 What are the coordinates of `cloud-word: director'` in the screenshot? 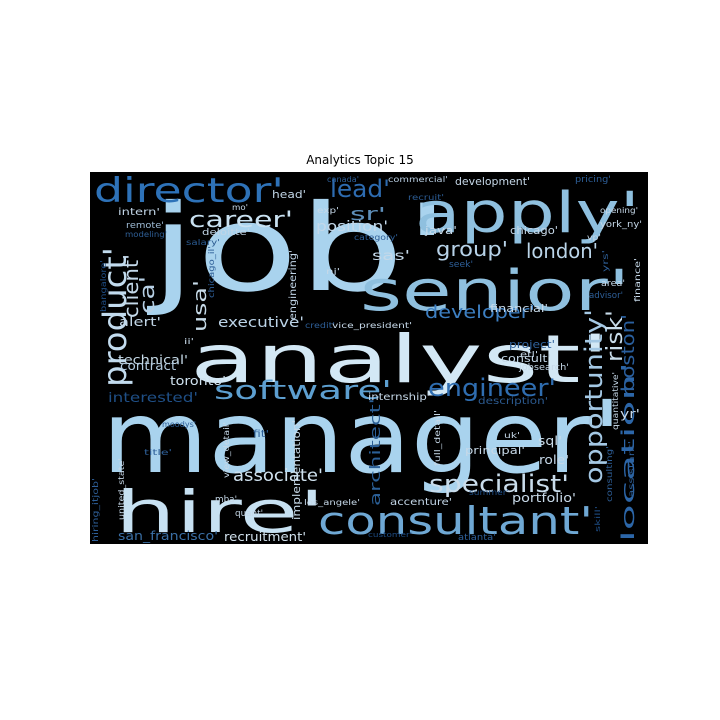 It's located at (189, 191).